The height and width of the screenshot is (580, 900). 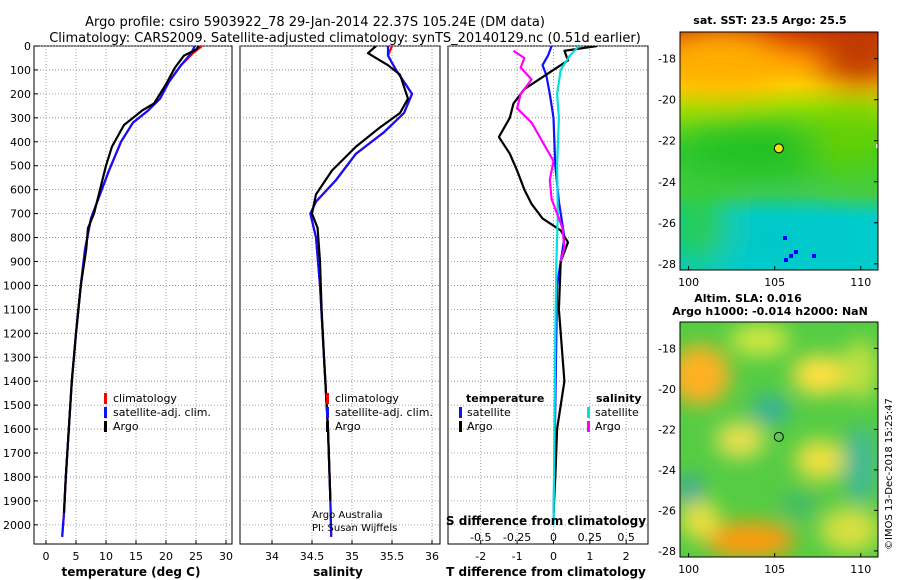 I want to click on sst-map-ticks: 100 105 110 -18 -20 -22 -24 -26 -28, so click(x=768, y=171).